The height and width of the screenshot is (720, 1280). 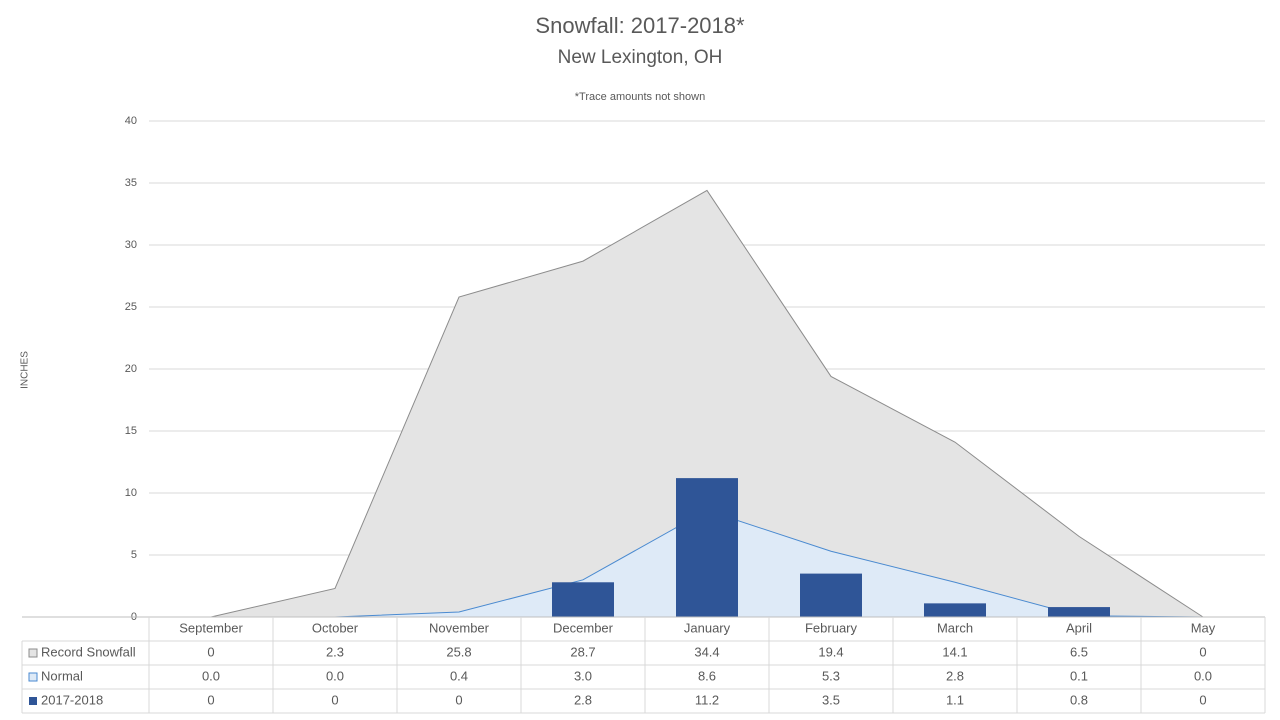 I want to click on y-tick-label: 30, so click(x=131, y=245).